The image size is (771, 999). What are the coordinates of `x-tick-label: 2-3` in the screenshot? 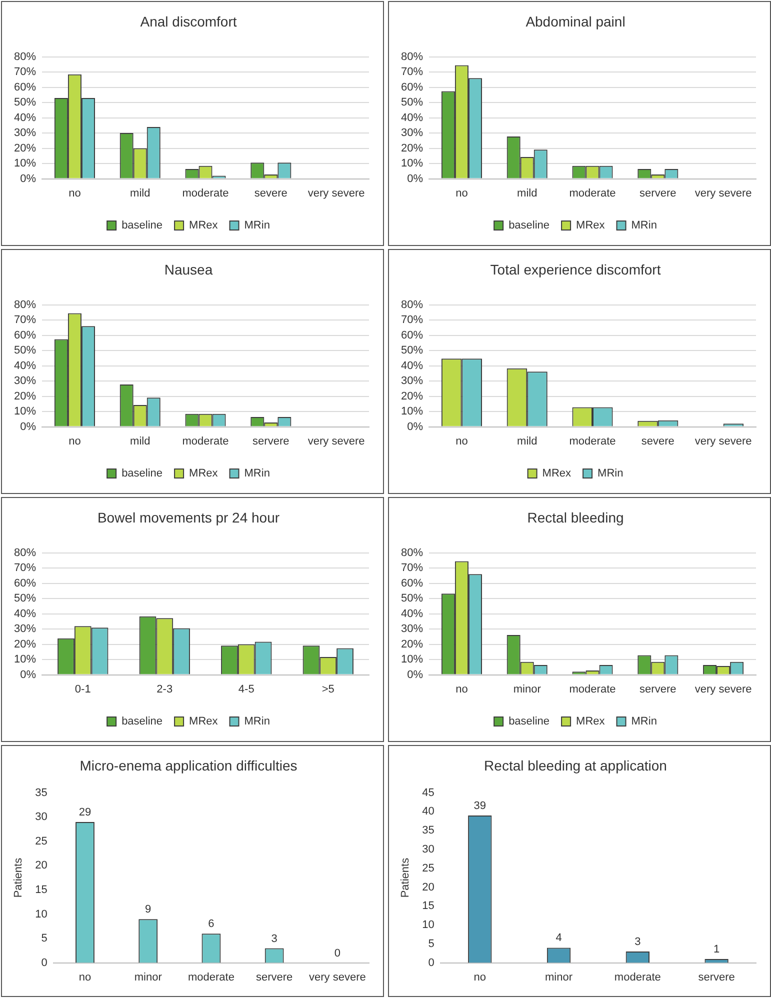 It's located at (164, 689).